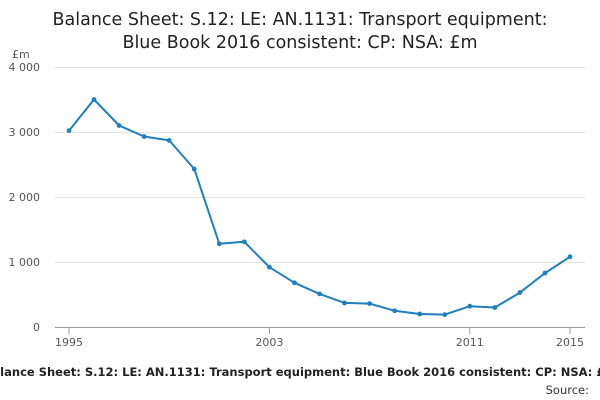 Image resolution: width=600 pixels, height=400 pixels. I want to click on x-tick-label: 2015, so click(570, 342).